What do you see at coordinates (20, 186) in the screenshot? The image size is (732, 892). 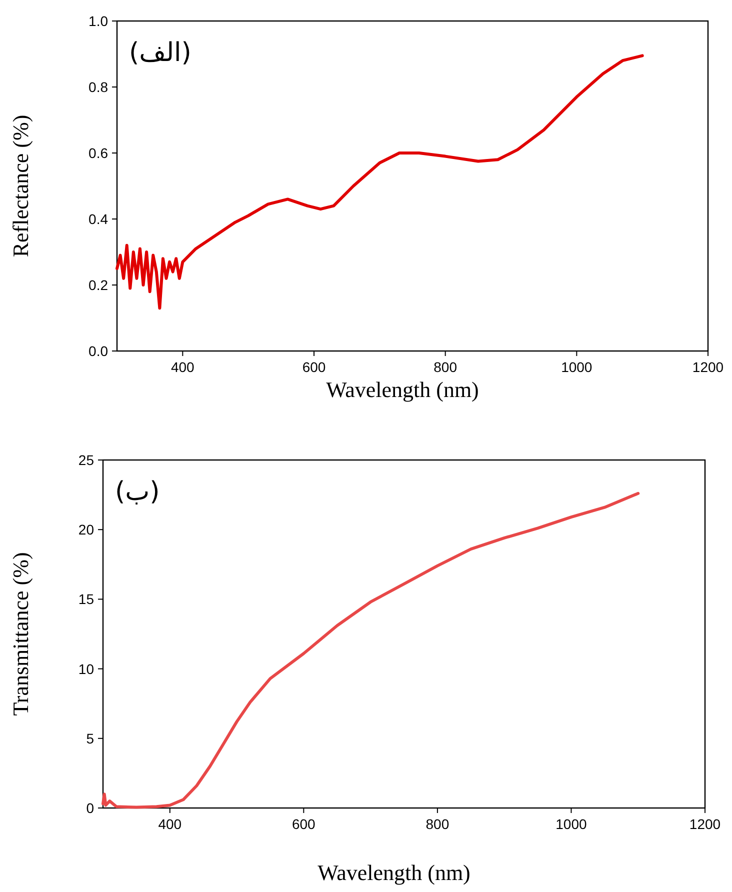 I see `y-axis-title: Reflectance (%)` at bounding box center [20, 186].